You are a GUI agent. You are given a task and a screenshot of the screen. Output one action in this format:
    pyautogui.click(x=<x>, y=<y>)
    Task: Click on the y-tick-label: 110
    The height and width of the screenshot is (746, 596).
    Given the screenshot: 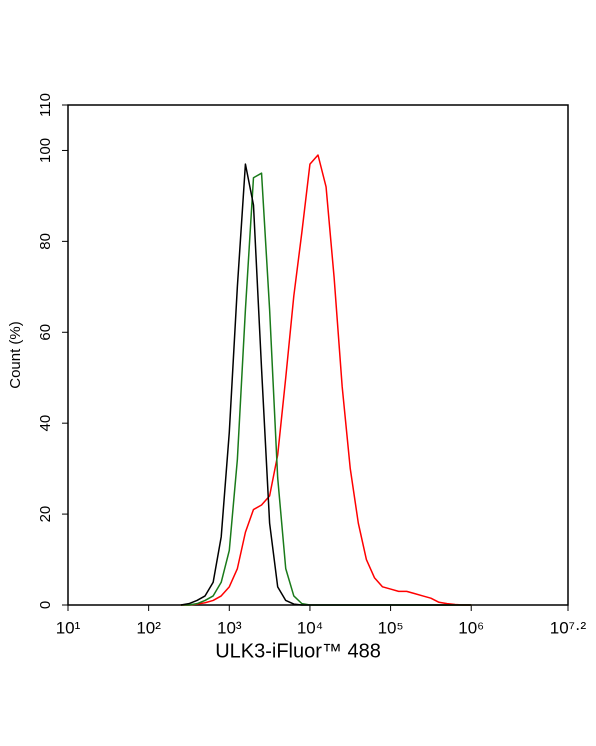 What is the action you would take?
    pyautogui.click(x=45, y=105)
    